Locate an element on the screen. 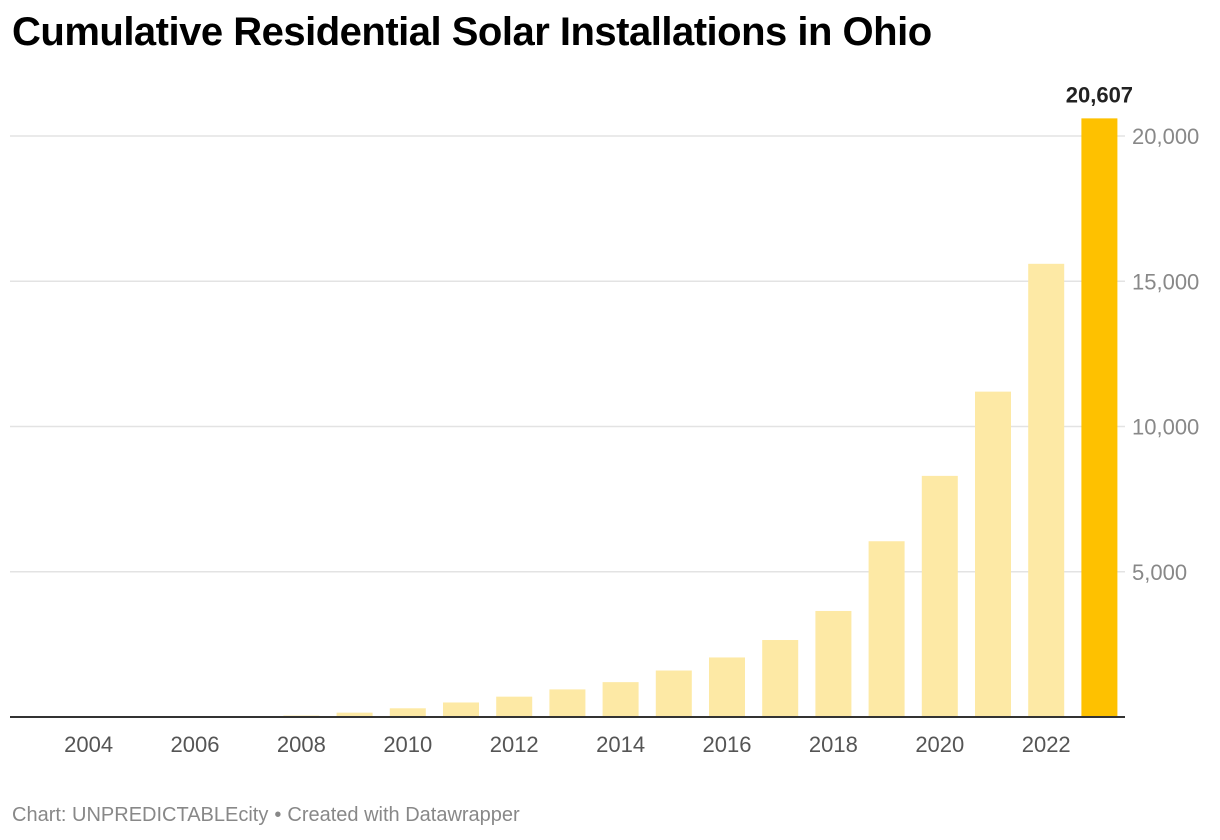 The width and height of the screenshot is (1220, 840). x-tick-label: 2018 is located at coordinates (833, 744).